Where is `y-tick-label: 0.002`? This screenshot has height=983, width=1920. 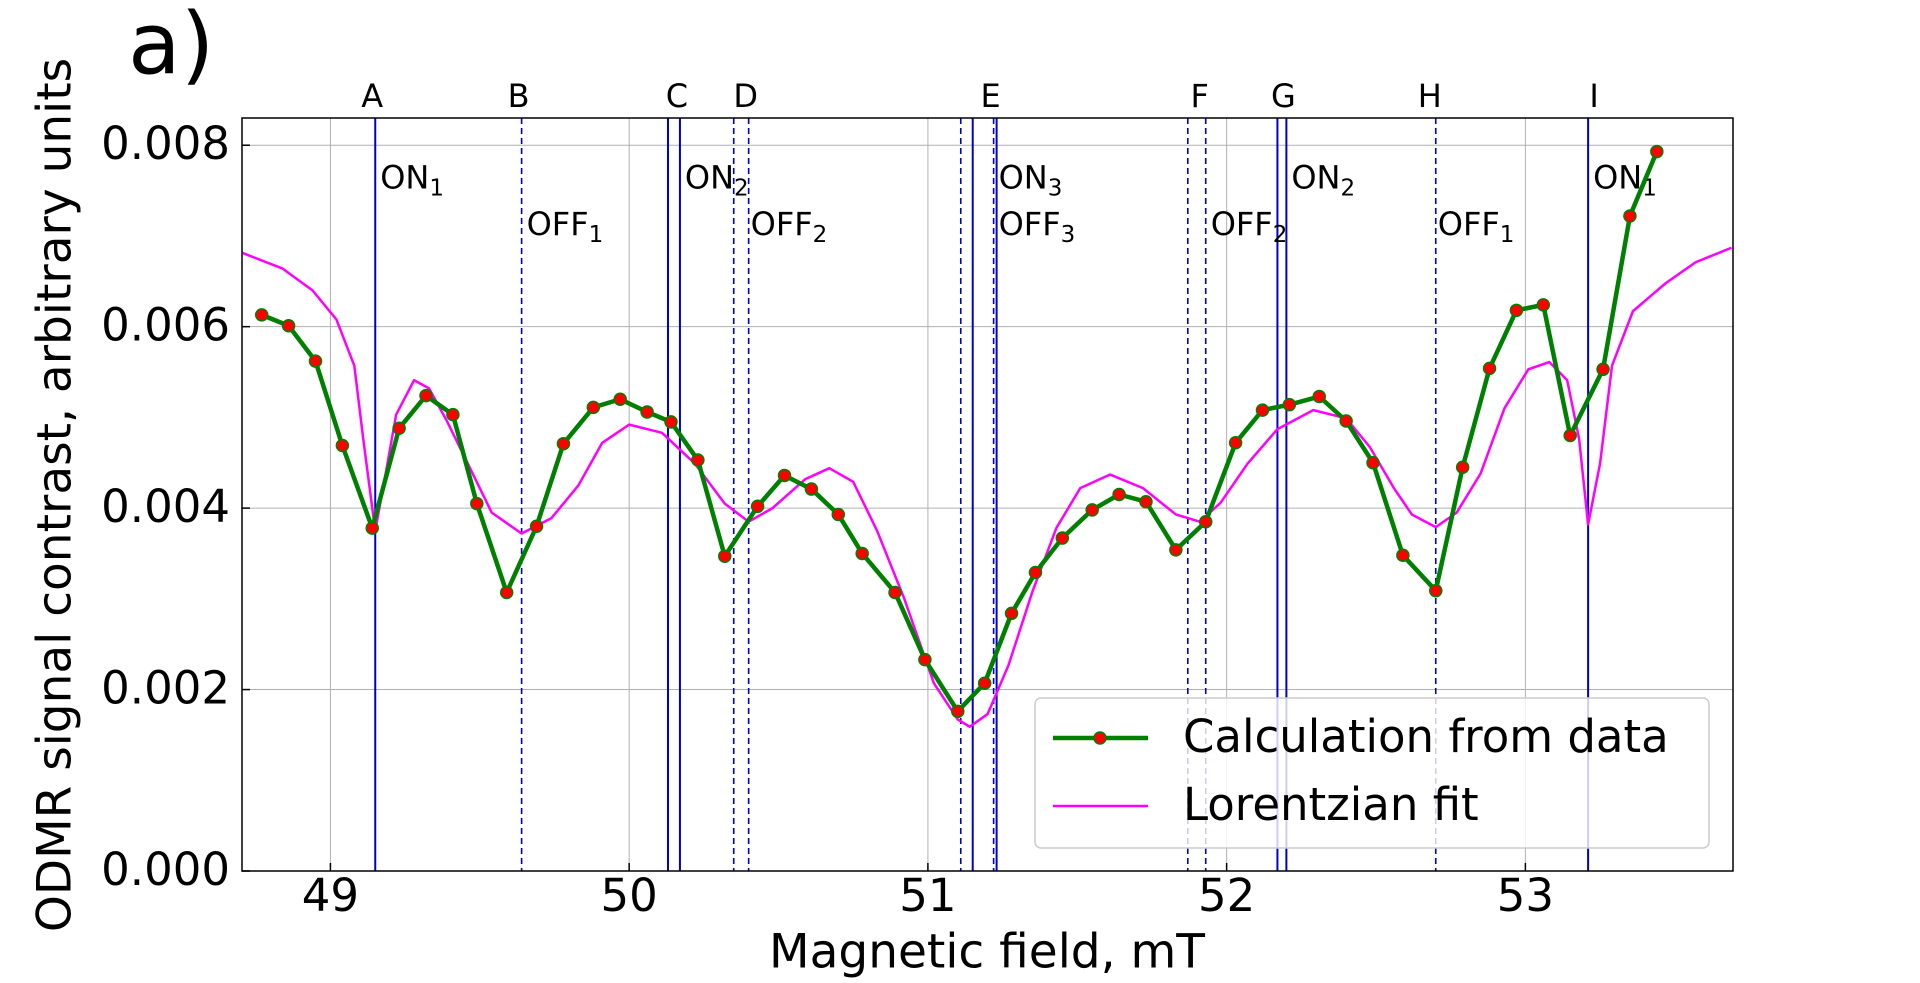 y-tick-label: 0.002 is located at coordinates (165, 688).